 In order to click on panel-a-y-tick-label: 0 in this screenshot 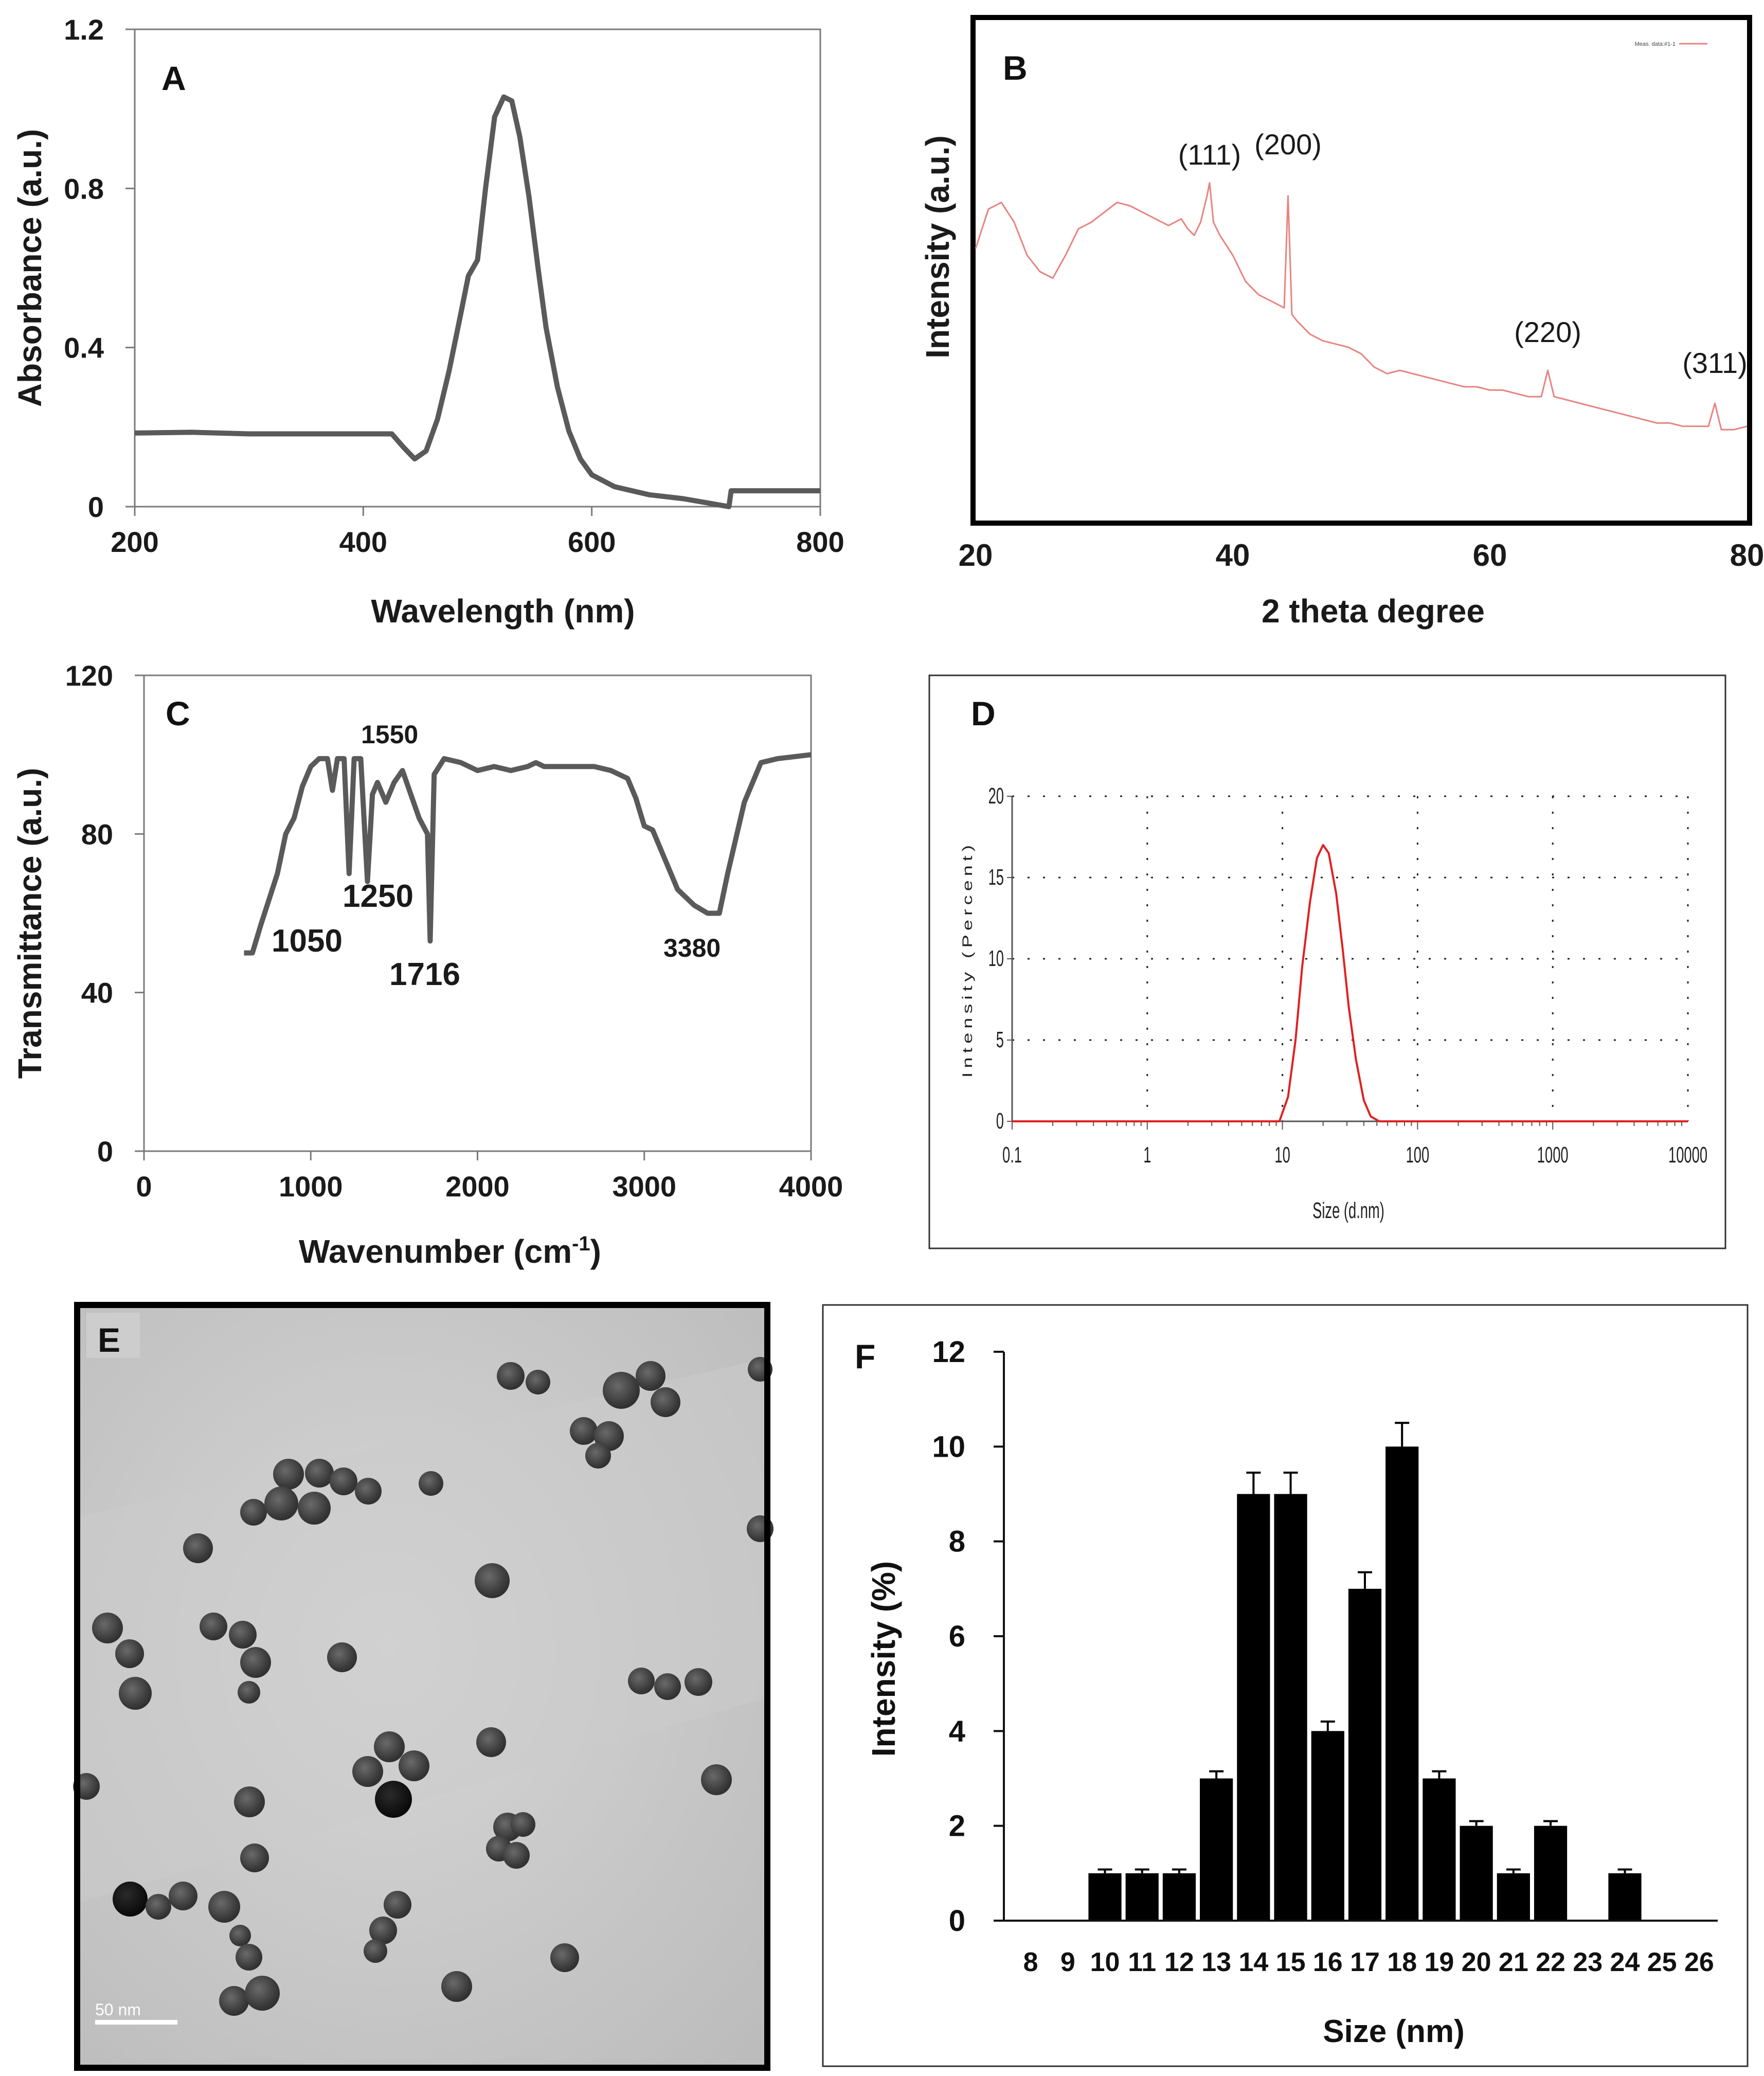, I will do `click(96, 507)`.